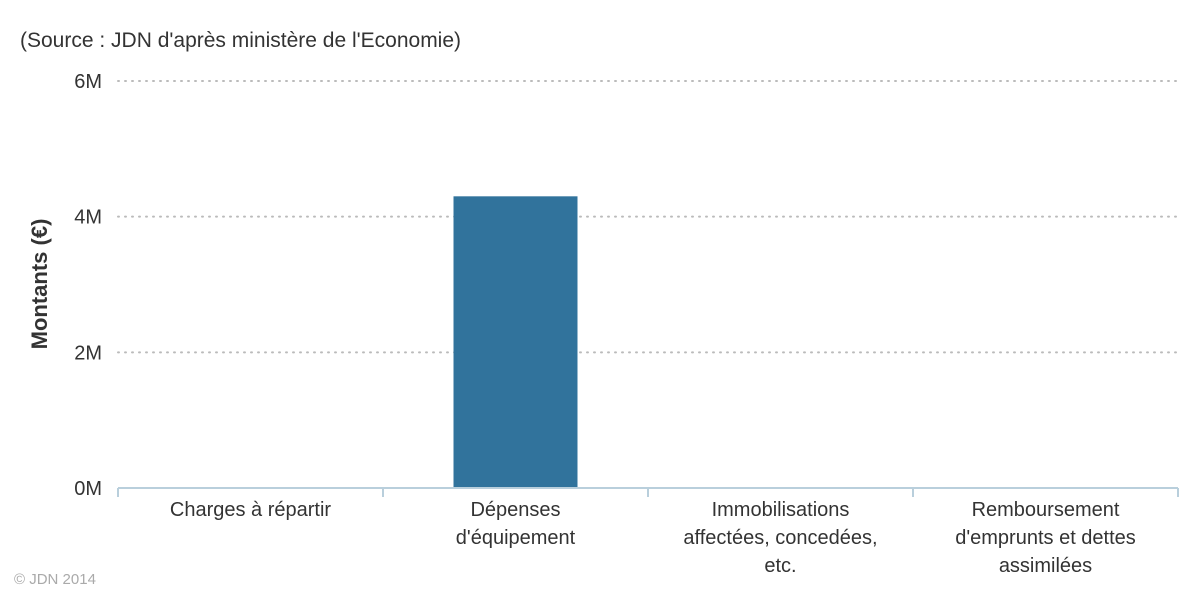  I want to click on x-tick-label-line: Dépenses, so click(515, 510).